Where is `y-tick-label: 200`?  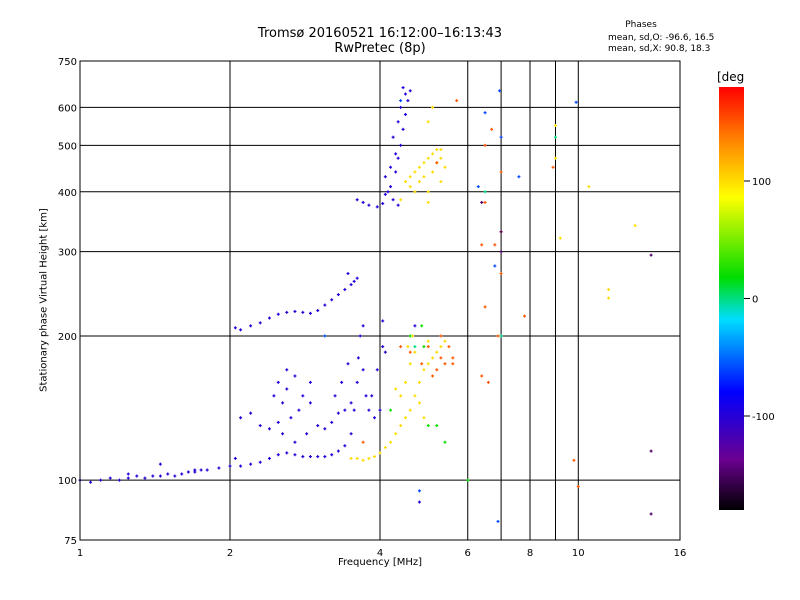 y-tick-label: 200 is located at coordinates (67, 337).